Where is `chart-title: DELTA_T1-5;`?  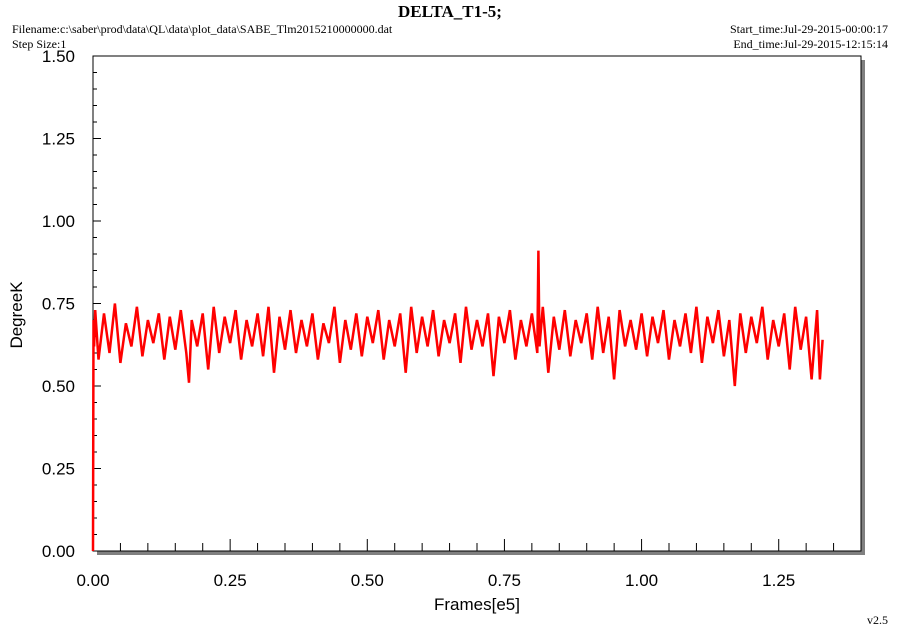 chart-title: DELTA_T1-5; is located at coordinates (450, 11).